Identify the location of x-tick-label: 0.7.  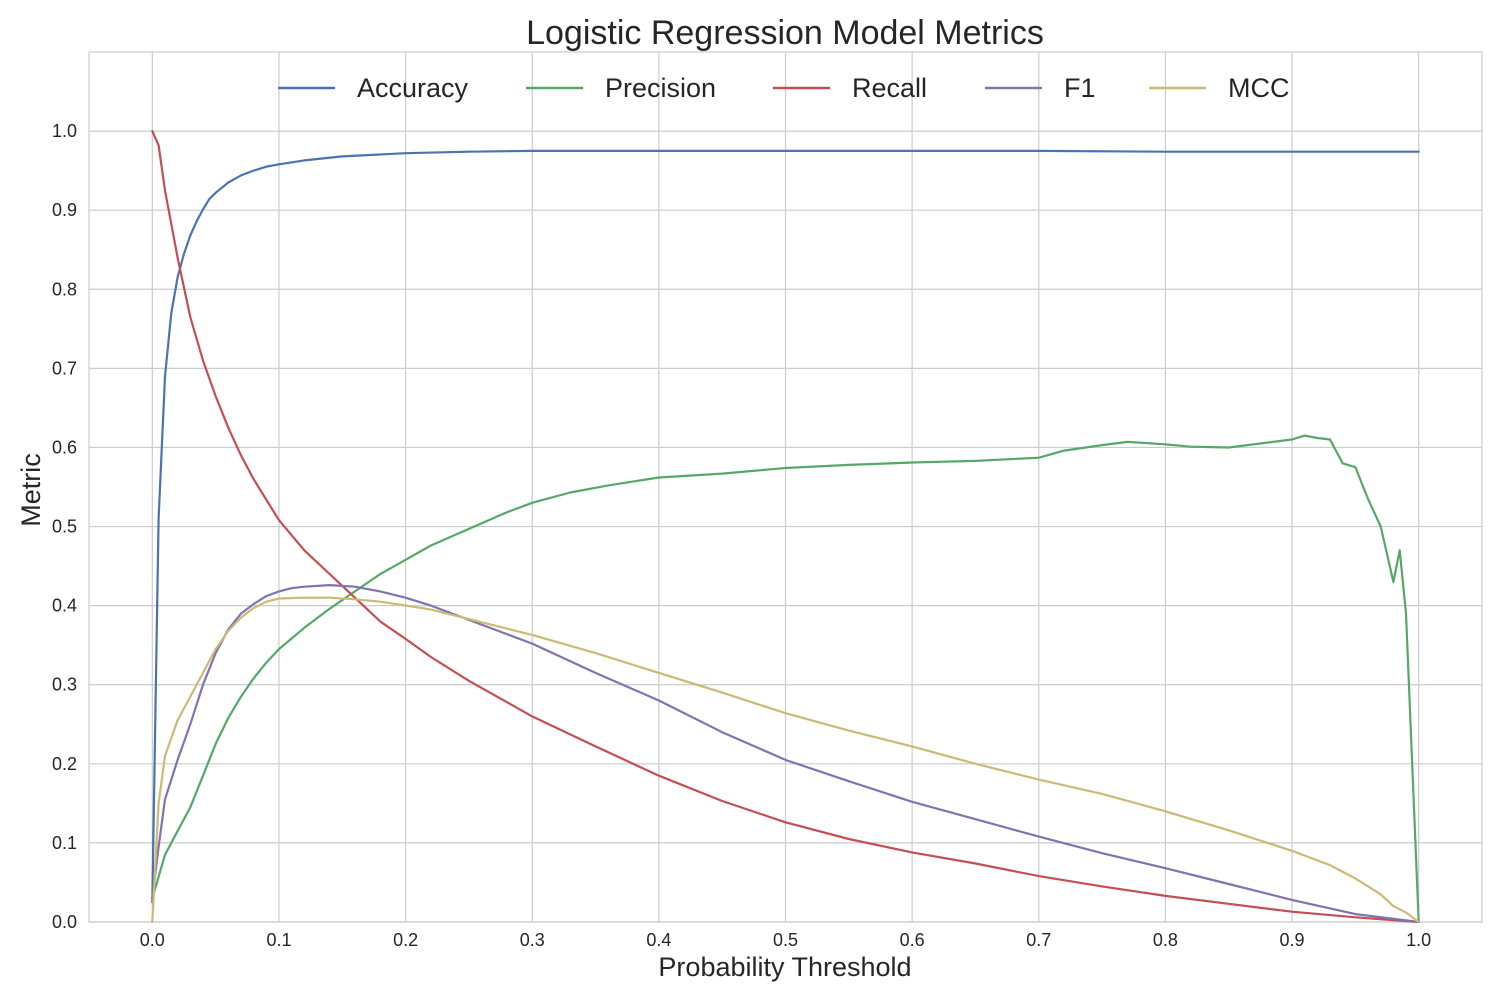
(1038, 940).